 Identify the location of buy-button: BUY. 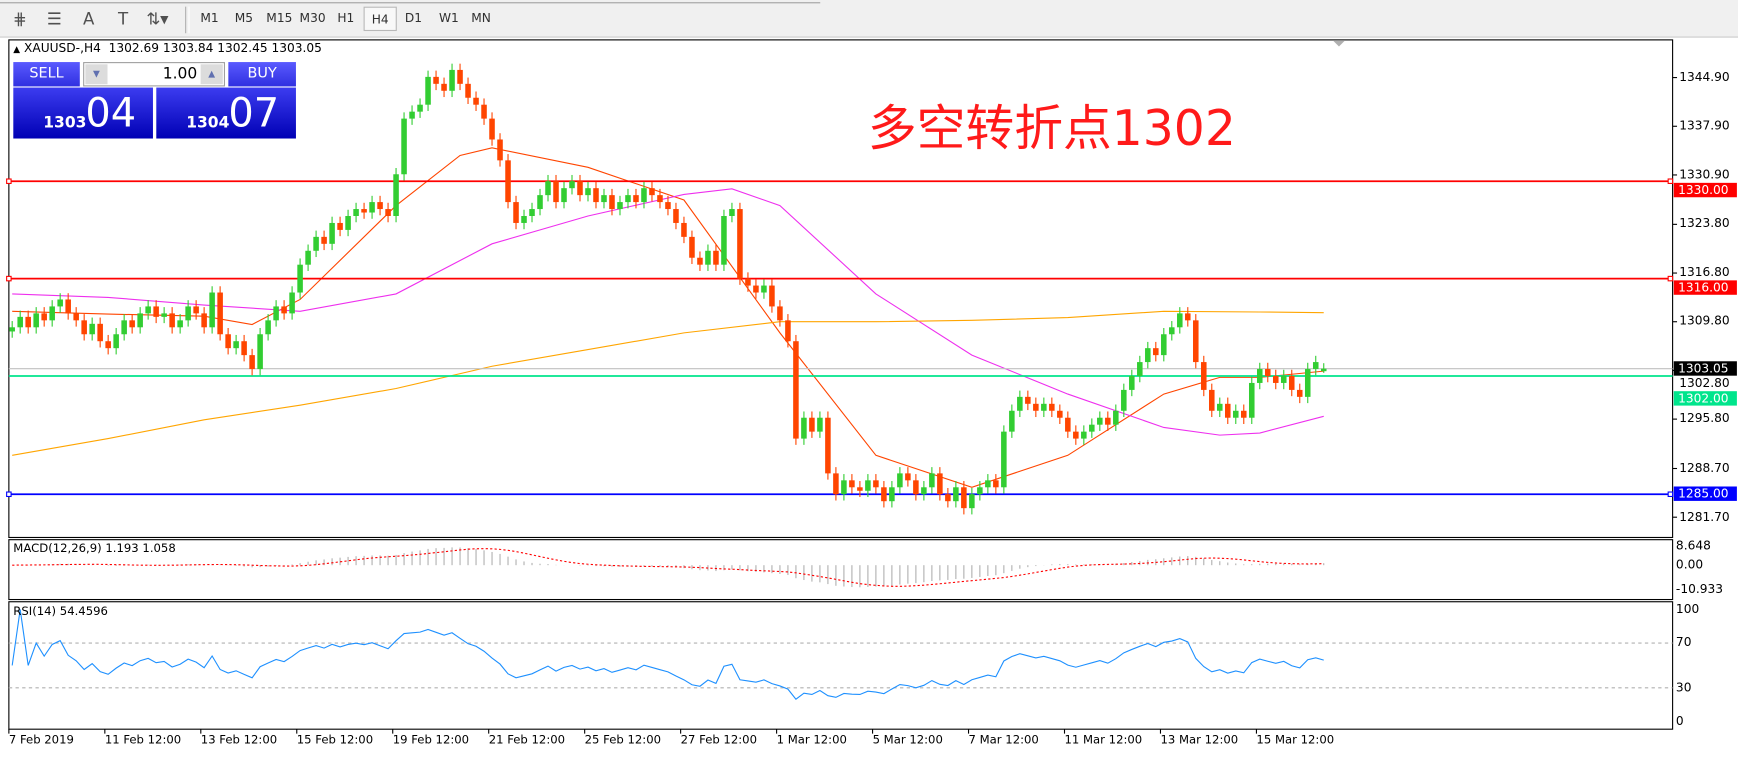
(262, 74).